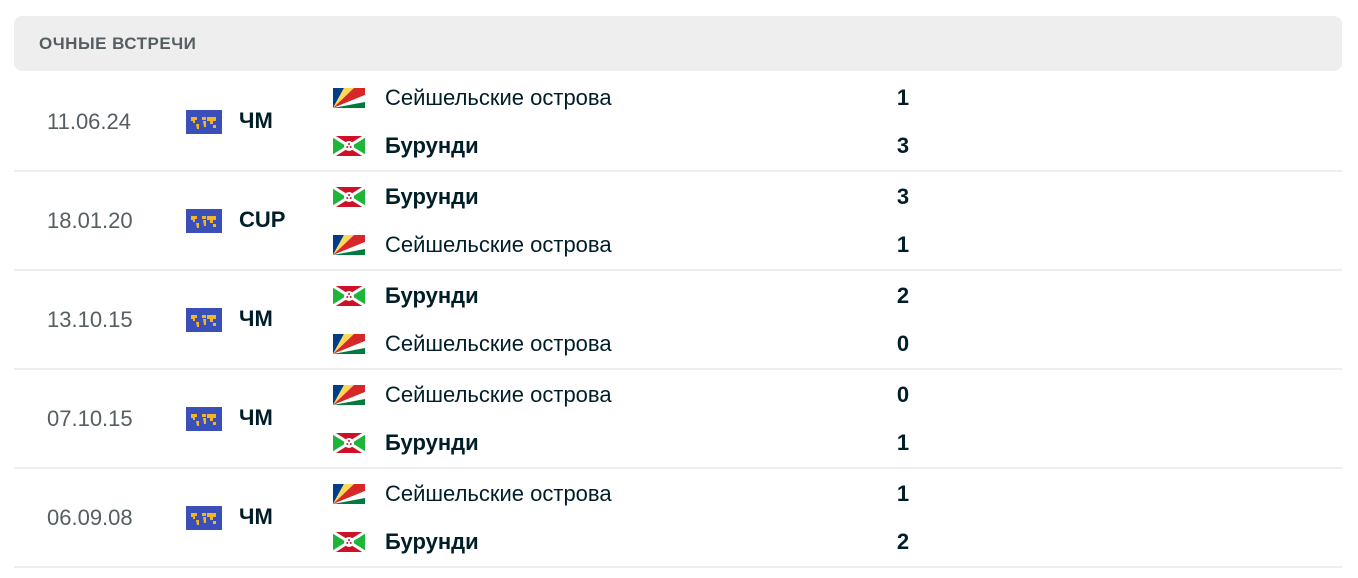  Describe the element at coordinates (90, 319) in the screenshot. I see `match-date: 13.10.15` at that location.